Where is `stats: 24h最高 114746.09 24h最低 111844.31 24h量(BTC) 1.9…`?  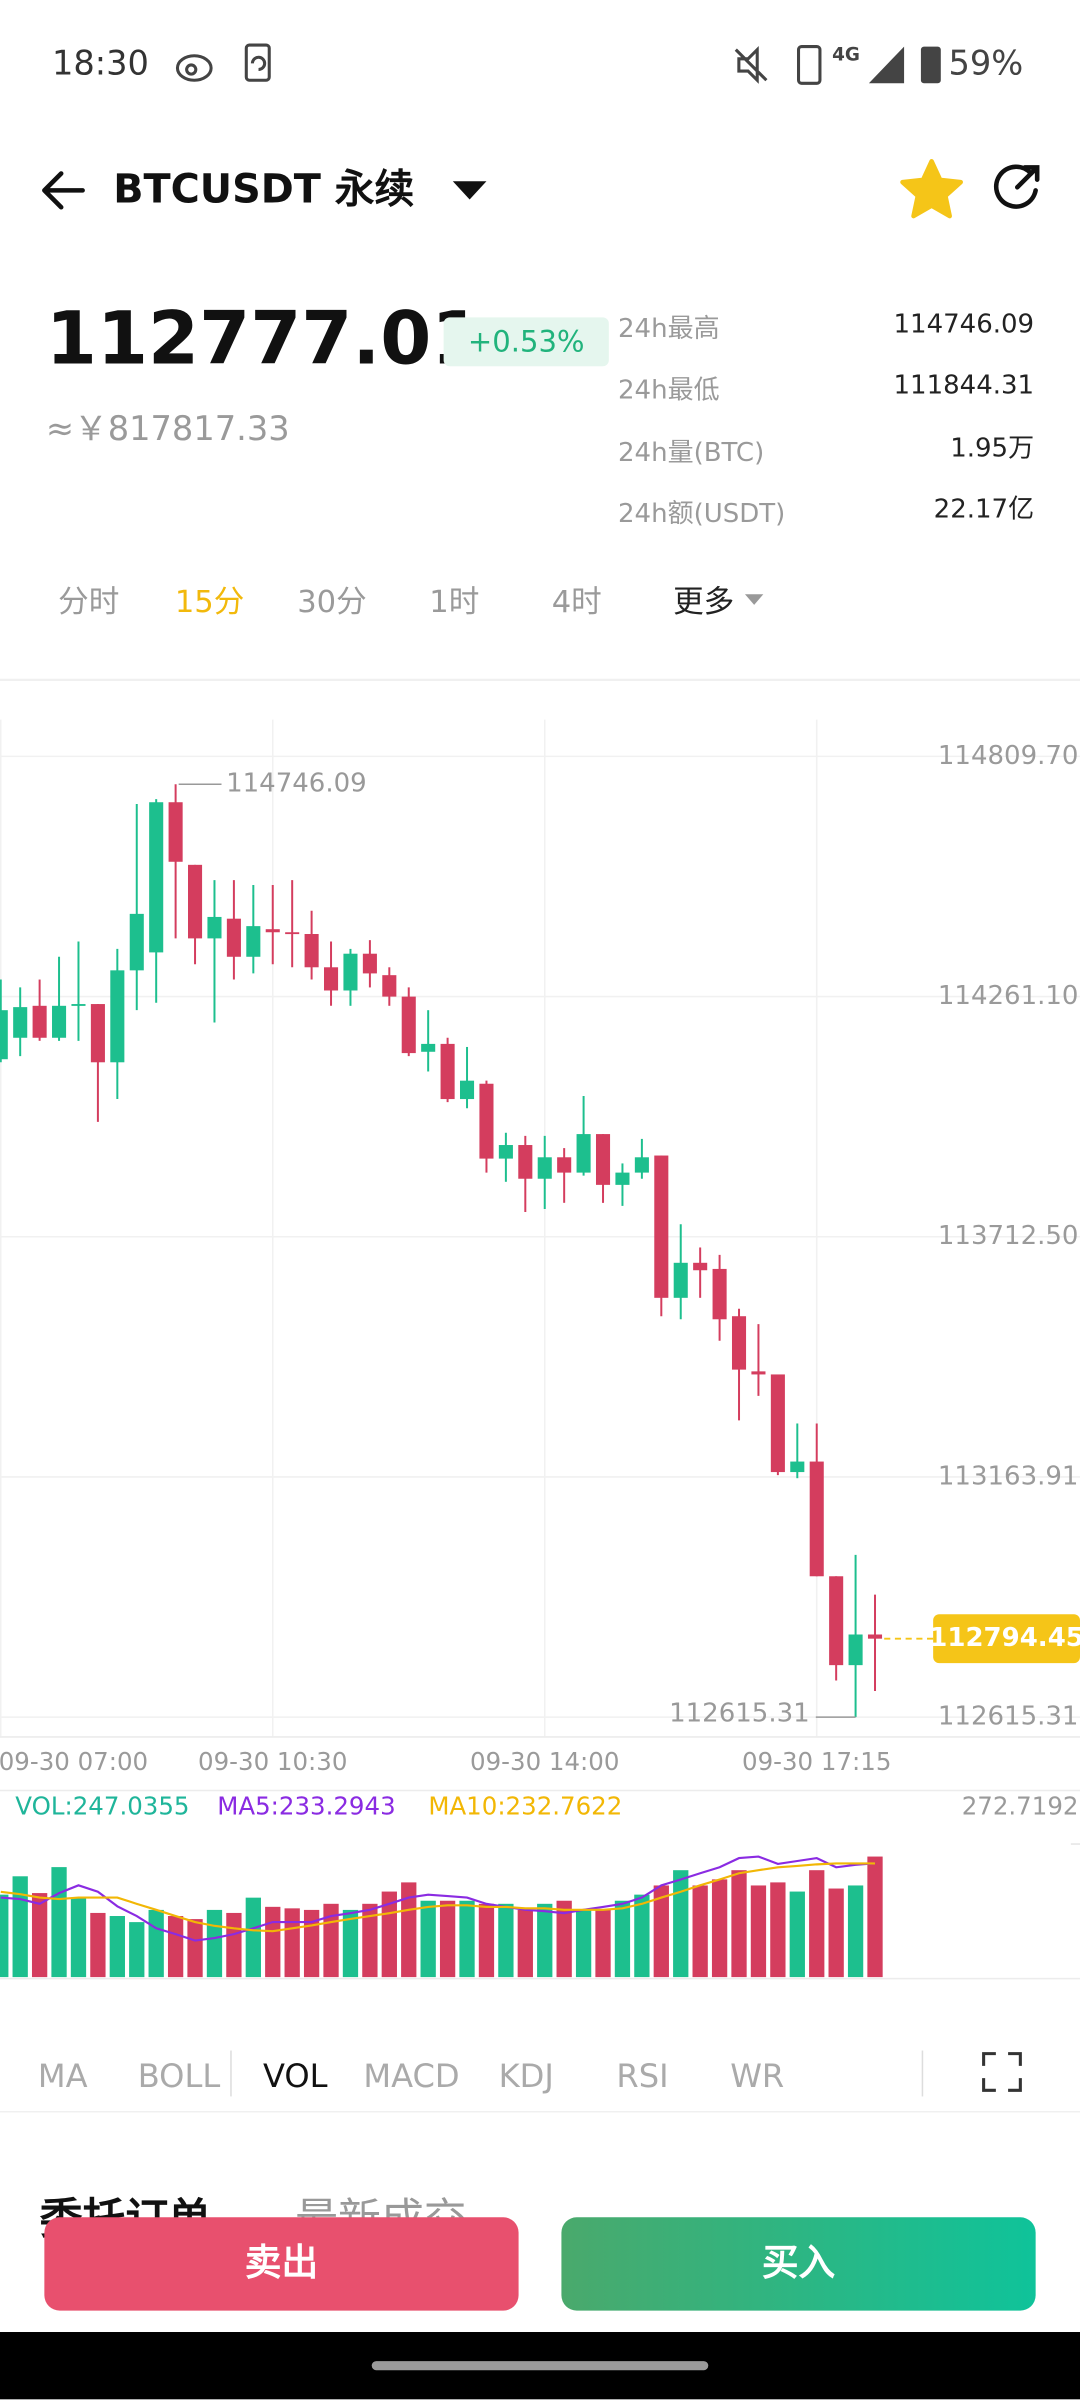
stats: 24h最高 114746.09 24h最低 111844.31 24h量(BTC) 1.9… is located at coordinates (826, 419).